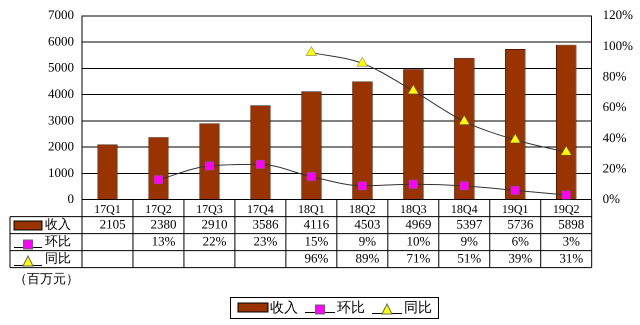 The width and height of the screenshot is (640, 325). I want to click on x-tick-label: 18Q4, so click(464, 209).